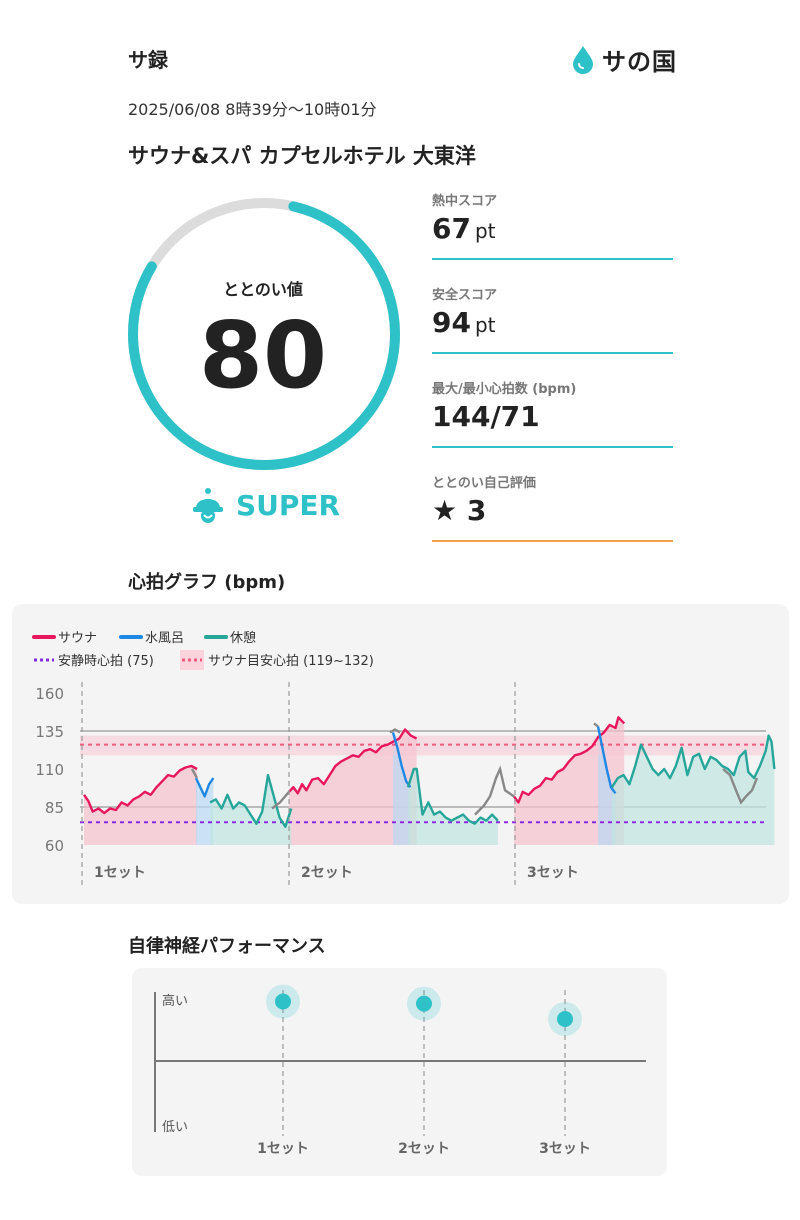 The width and height of the screenshot is (800, 1220). What do you see at coordinates (452, 796) in the screenshot?
I see `series-line-休憩-2` at bounding box center [452, 796].